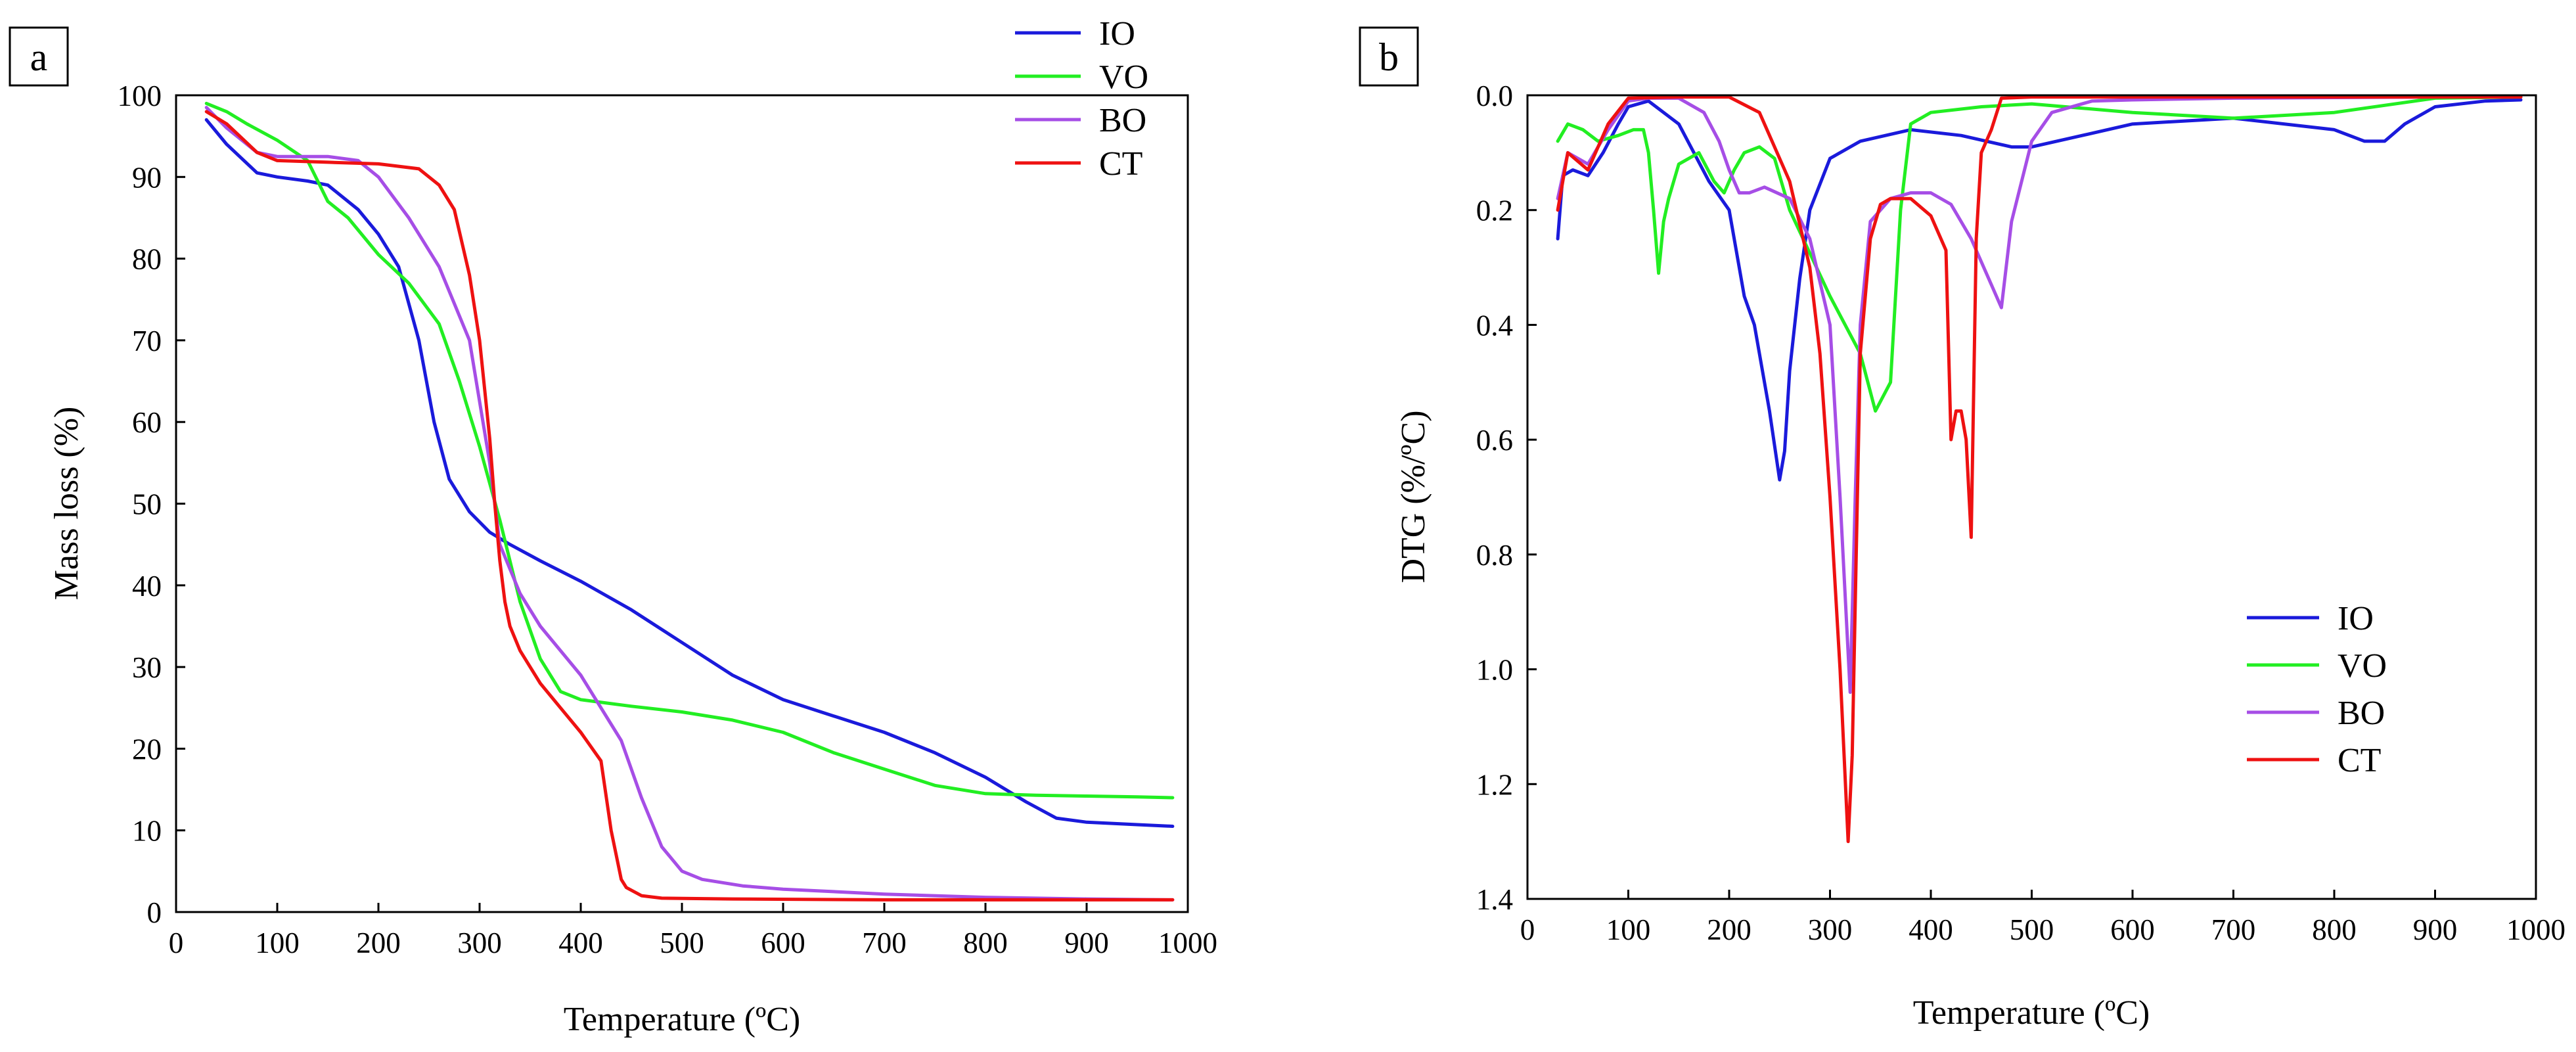  What do you see at coordinates (2334, 929) in the screenshot?
I see `panel-b-xtick-label: 800` at bounding box center [2334, 929].